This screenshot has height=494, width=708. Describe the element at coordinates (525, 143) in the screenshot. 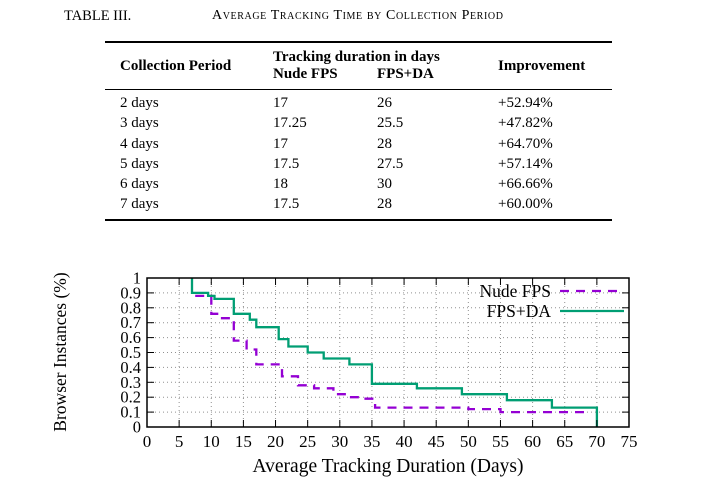

I see `table-cell: +64.70%` at that location.